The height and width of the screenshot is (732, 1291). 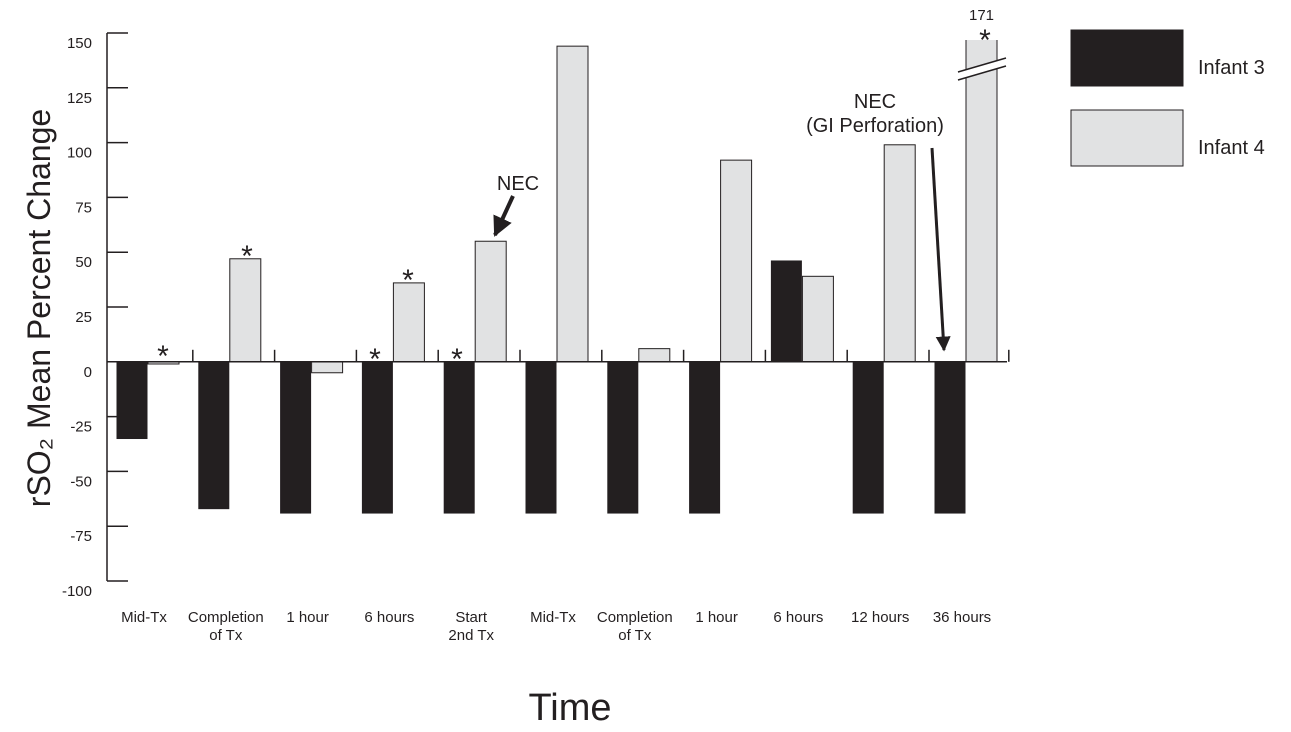 I want to click on arrows, so click(x=722, y=249).